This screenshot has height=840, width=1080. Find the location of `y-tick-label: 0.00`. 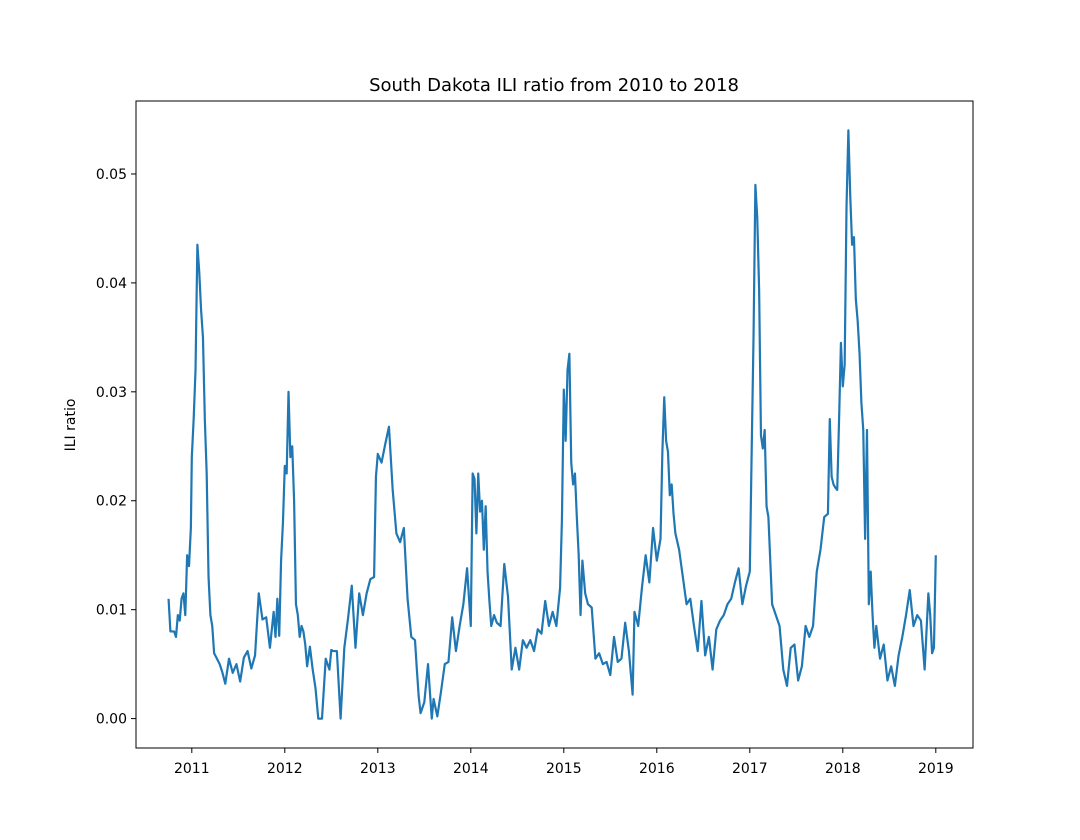

y-tick-label: 0.00 is located at coordinates (111, 720).